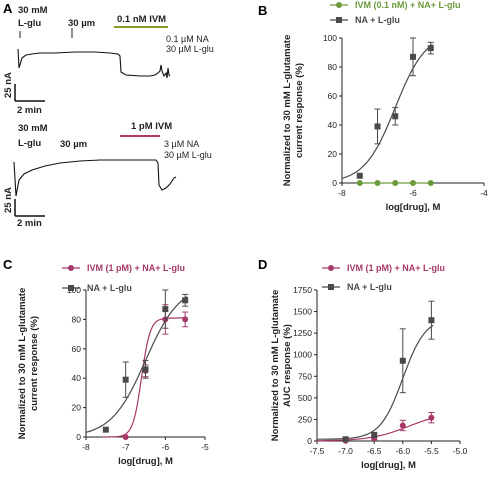 The image size is (500, 479). I want to click on y-tick-label: 1500, so click(302, 312).